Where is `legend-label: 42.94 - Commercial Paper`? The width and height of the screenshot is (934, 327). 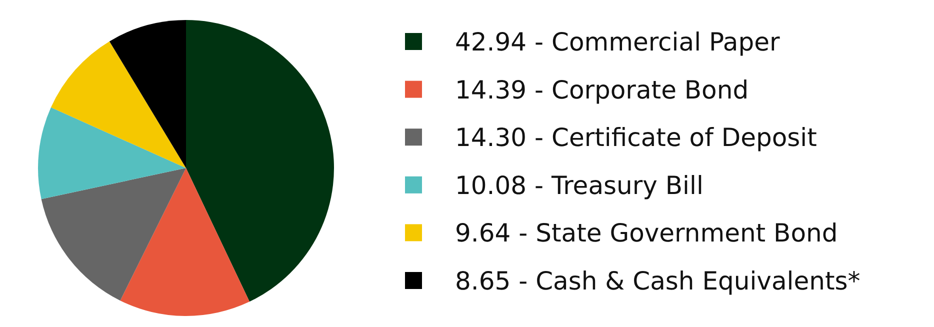 legend-label: 42.94 - Commercial Paper is located at coordinates (617, 42).